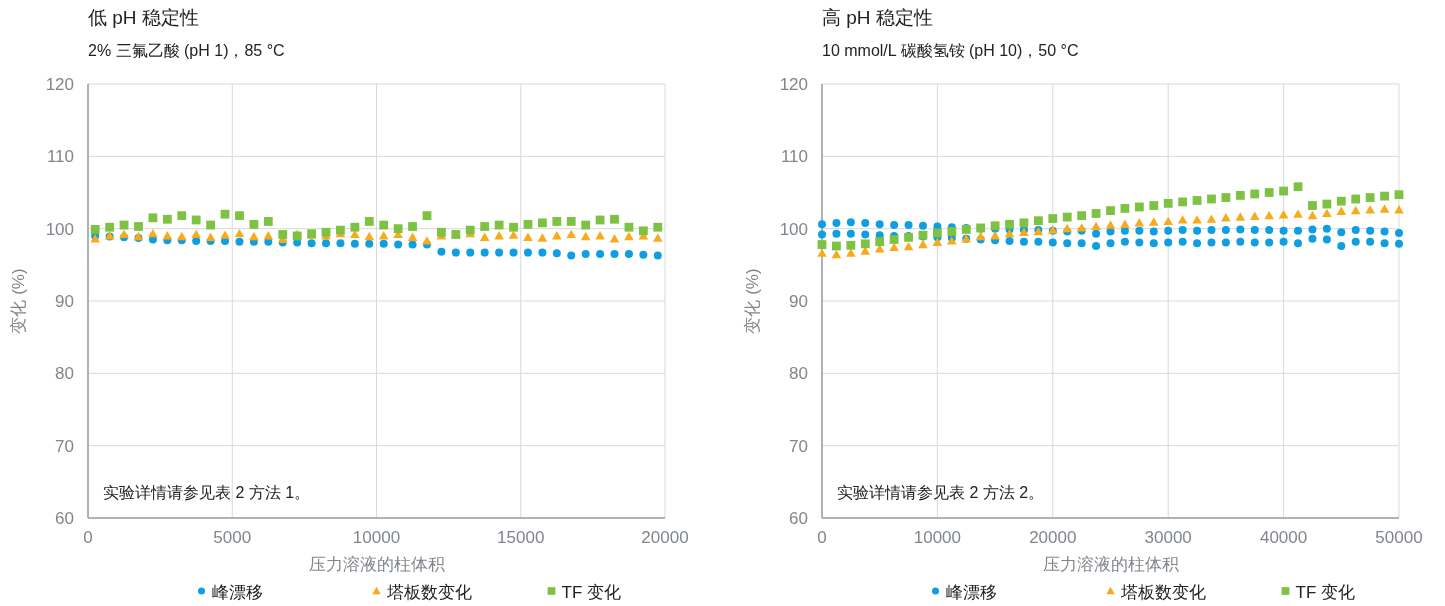 This screenshot has height=606, width=1445. What do you see at coordinates (941, 492) in the screenshot?
I see `annotation: 实验详情请参见表 2 方法 2。` at bounding box center [941, 492].